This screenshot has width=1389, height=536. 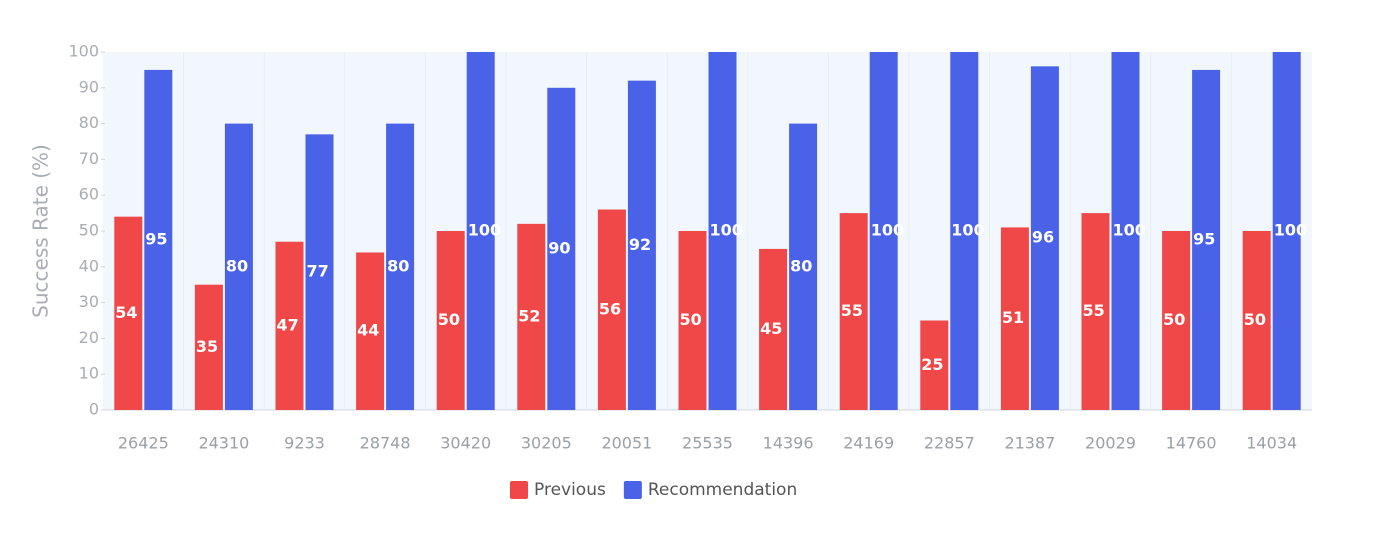 I want to click on x-tick-label: 22857, so click(x=949, y=443).